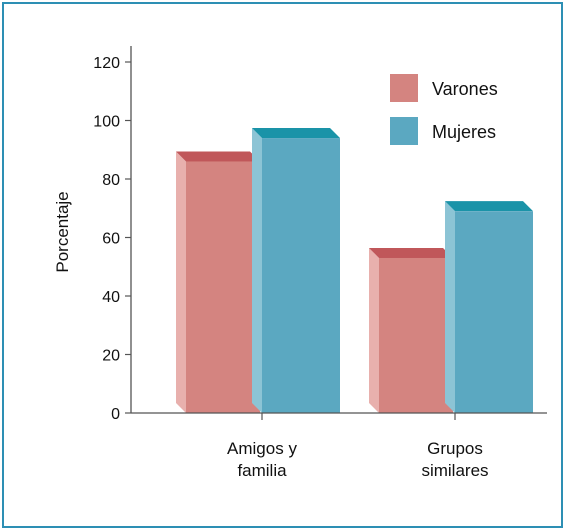  Describe the element at coordinates (106, 63) in the screenshot. I see `y-tick-label: 120` at that location.